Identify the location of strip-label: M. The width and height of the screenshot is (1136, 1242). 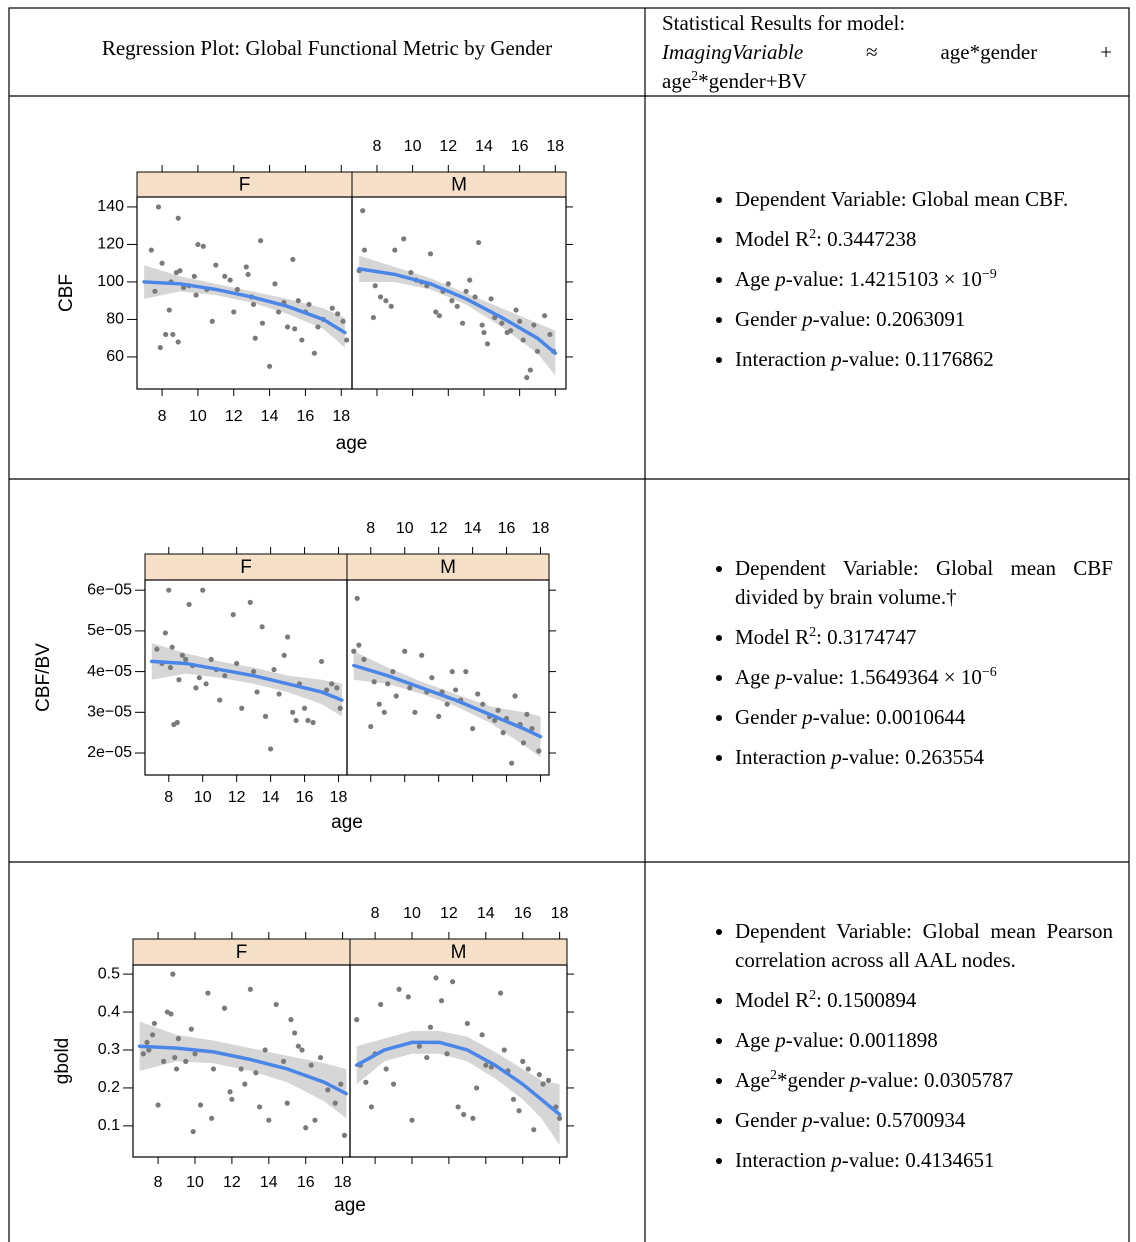
(448, 567).